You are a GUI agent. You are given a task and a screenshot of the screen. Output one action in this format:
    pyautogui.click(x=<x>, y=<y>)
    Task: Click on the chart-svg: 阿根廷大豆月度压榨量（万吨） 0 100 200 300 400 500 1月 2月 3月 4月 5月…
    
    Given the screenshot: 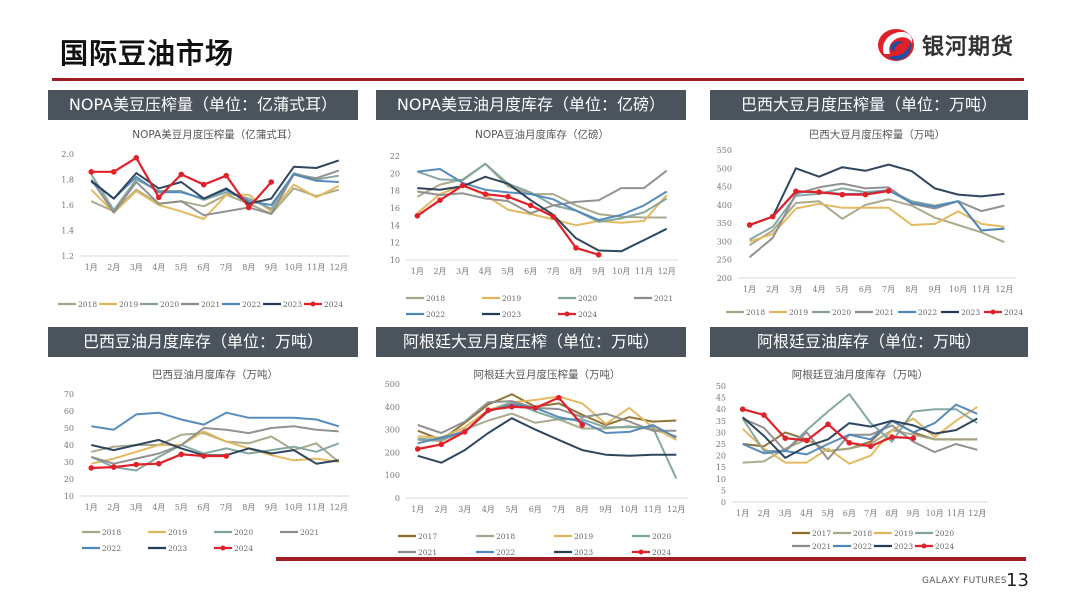 What is the action you would take?
    pyautogui.click(x=536, y=462)
    